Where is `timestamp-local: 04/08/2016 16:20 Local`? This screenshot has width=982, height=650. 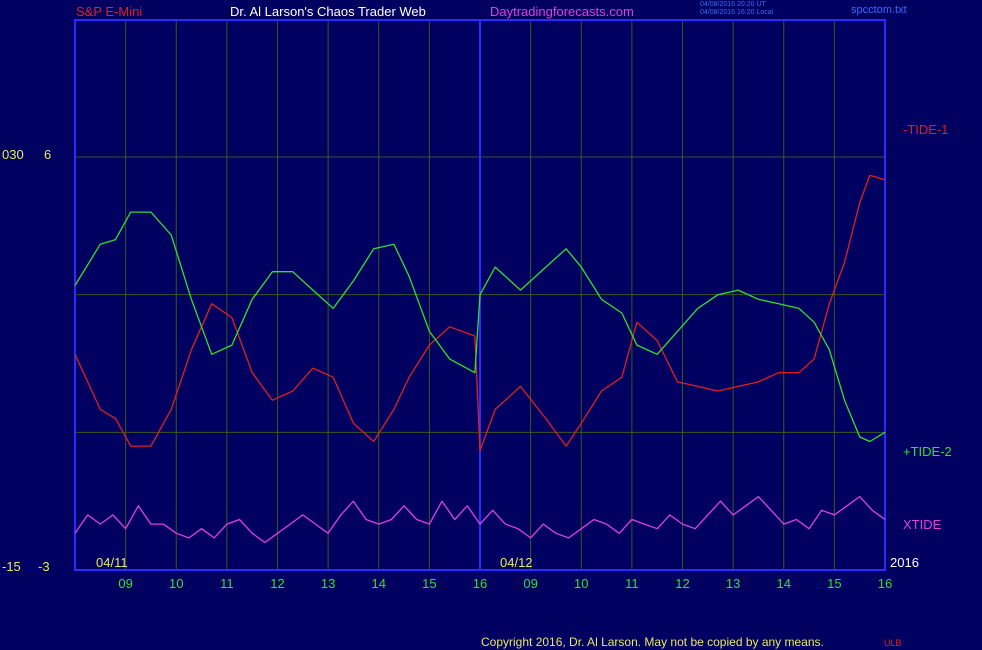
timestamp-local: 04/08/2016 16:20 Local is located at coordinates (737, 12).